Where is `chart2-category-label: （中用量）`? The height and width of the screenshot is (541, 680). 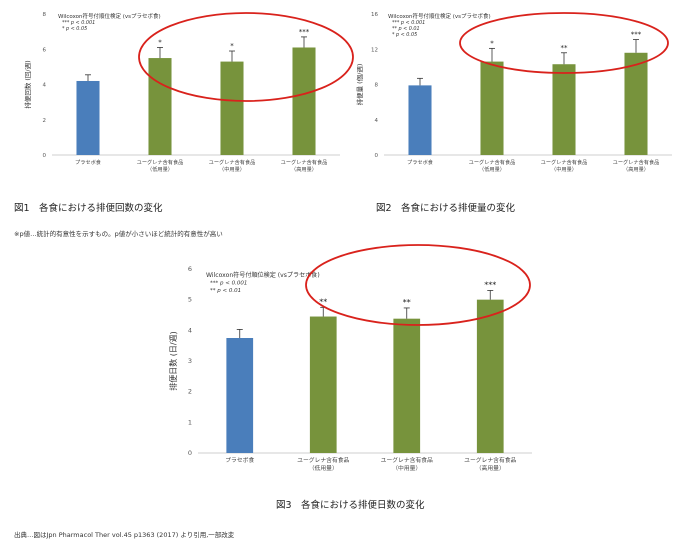
chart2-category-label: （中用量） is located at coordinates (564, 169).